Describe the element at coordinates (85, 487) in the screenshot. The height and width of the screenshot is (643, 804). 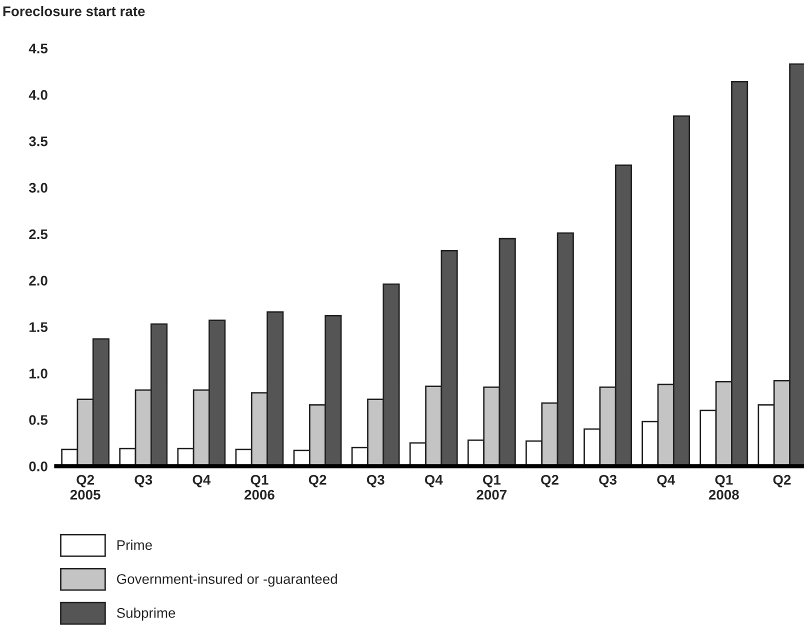
I see `x-tick-label: Q2 2005` at that location.